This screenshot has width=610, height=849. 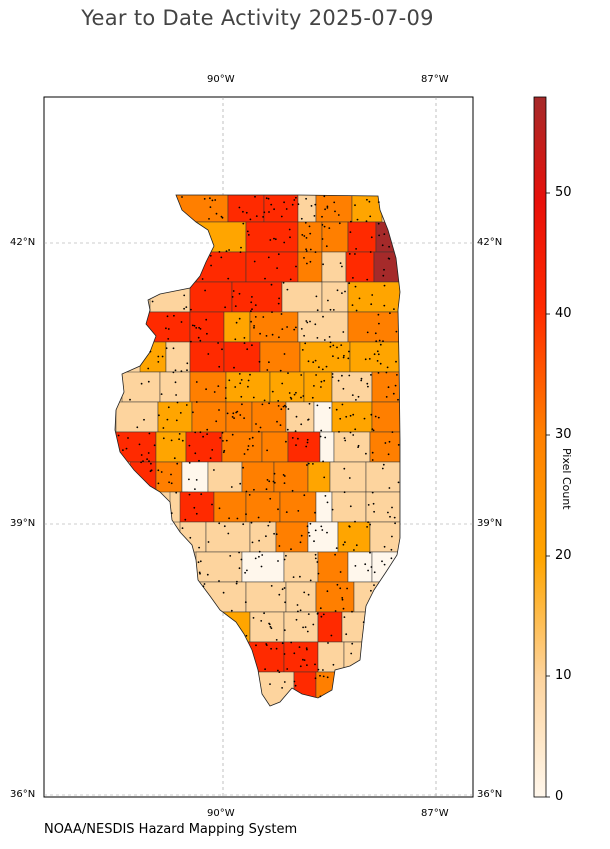 What do you see at coordinates (490, 523) in the screenshot?
I see `lat-tick-right-39n: 39°N` at bounding box center [490, 523].